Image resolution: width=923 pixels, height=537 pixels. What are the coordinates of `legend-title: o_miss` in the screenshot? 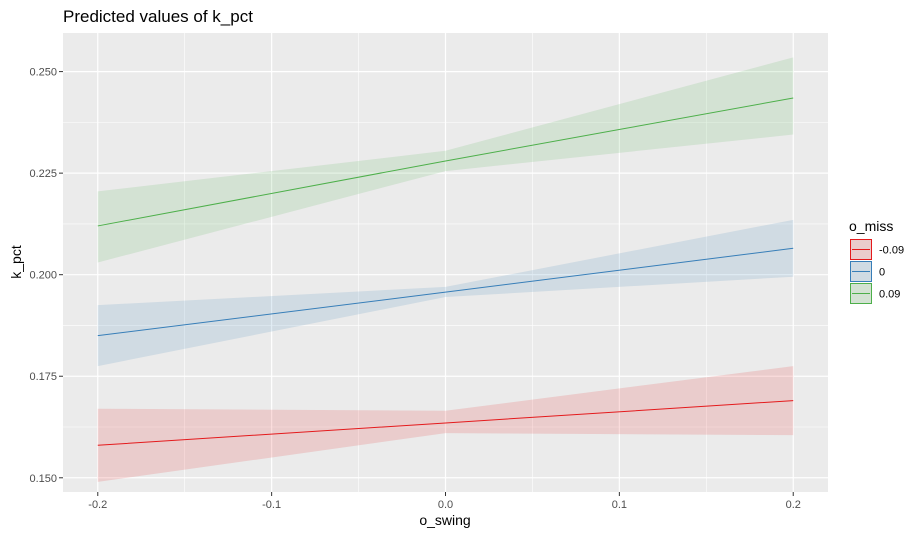 It's located at (871, 226).